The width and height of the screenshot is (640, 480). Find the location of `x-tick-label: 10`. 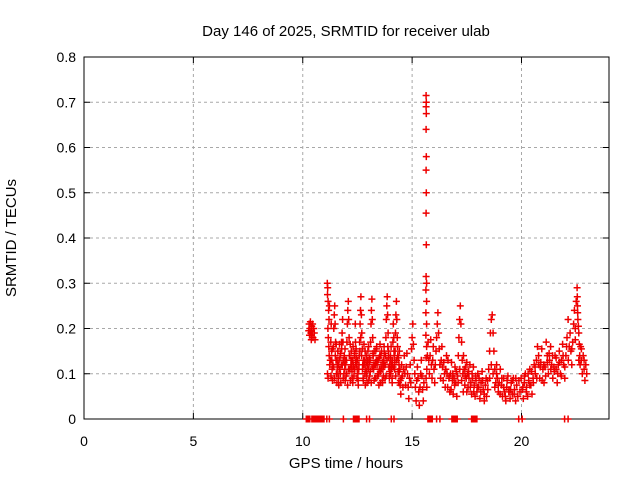

x-tick-label: 10 is located at coordinates (303, 441).